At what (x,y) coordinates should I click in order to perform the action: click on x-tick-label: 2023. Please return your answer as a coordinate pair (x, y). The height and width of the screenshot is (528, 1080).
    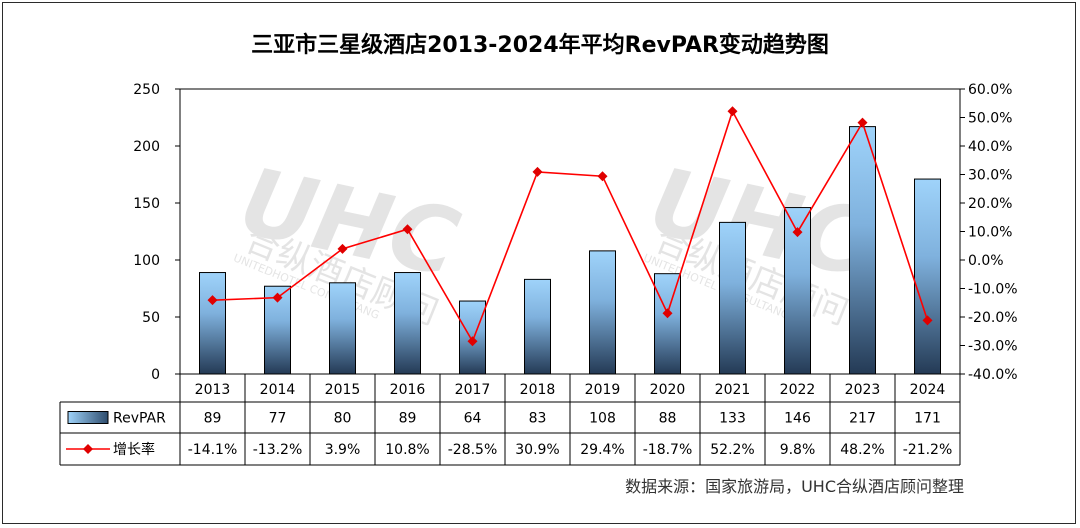
    Looking at the image, I should click on (863, 390).